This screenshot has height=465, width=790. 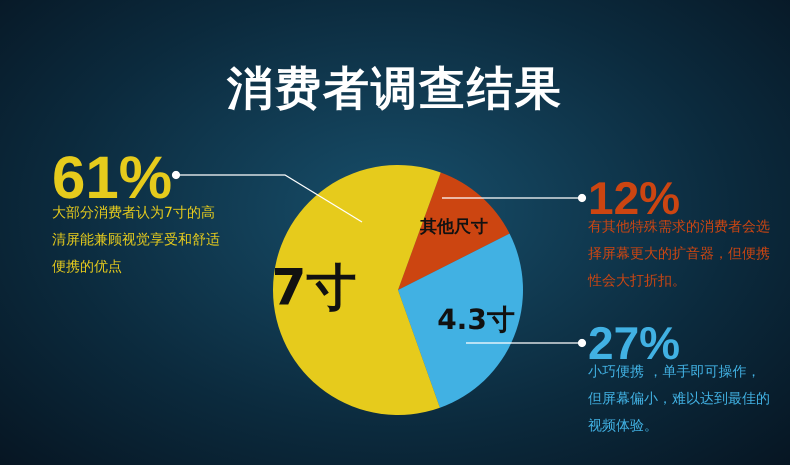 What do you see at coordinates (314, 287) in the screenshot?
I see `slice-label: 7寸` at bounding box center [314, 287].